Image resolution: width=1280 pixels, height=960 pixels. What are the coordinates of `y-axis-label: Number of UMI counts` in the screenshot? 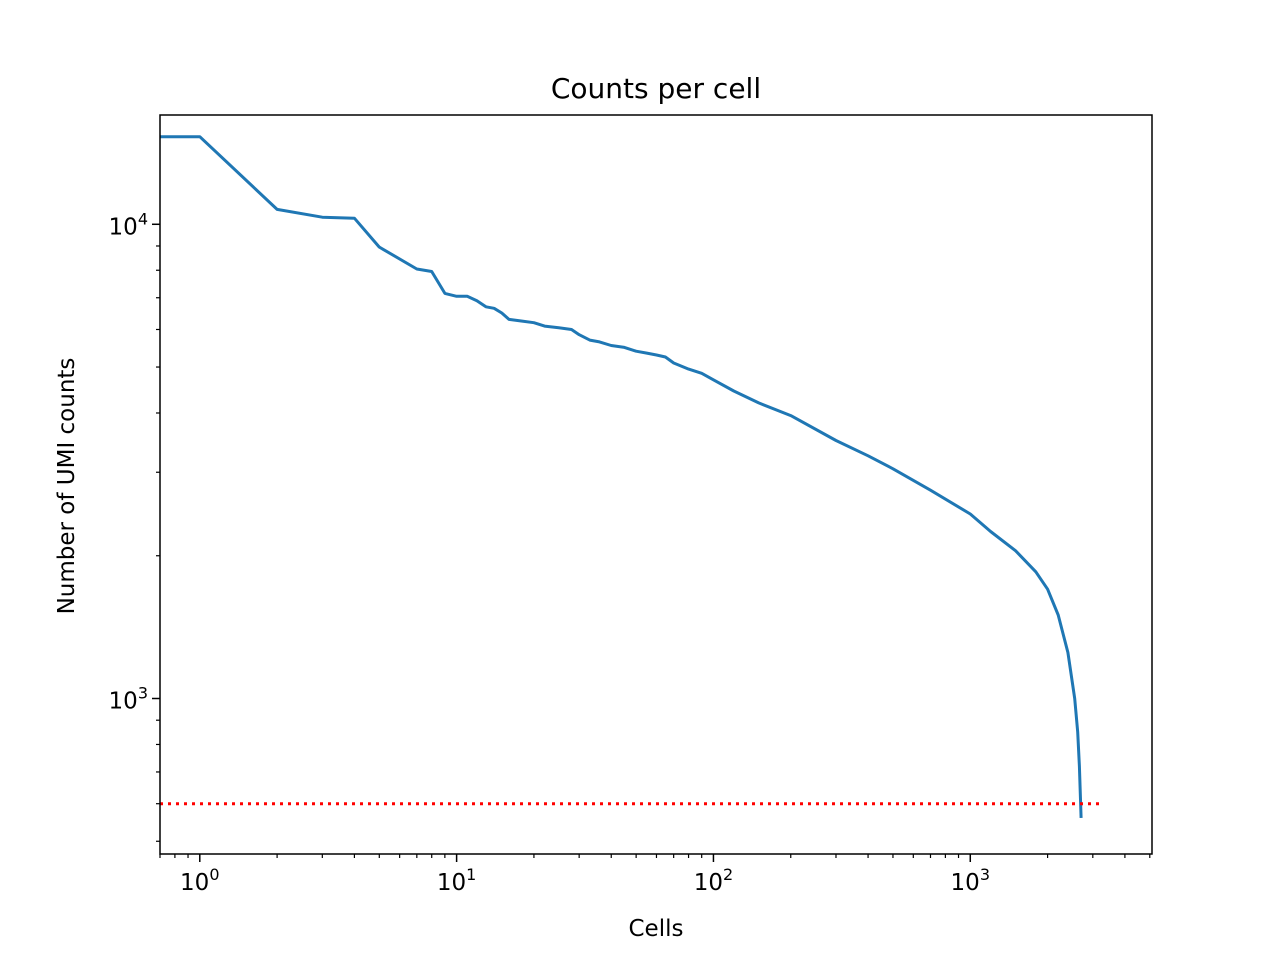 It's located at (67, 486).